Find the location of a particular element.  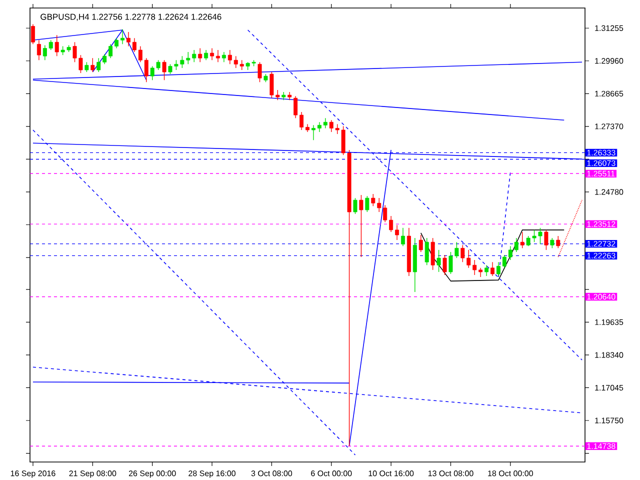

y-tick-label: 1.27370 is located at coordinates (609, 127).